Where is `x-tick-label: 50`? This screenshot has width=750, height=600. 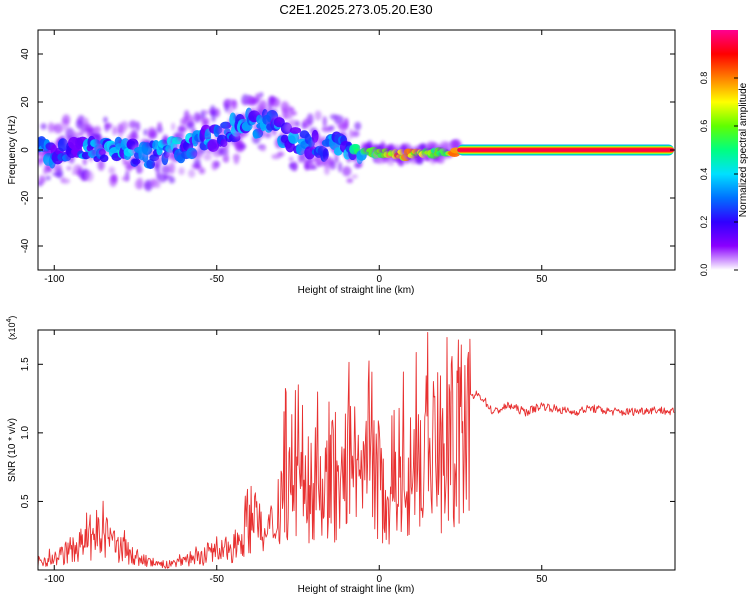 x-tick-label: 50 is located at coordinates (542, 579).